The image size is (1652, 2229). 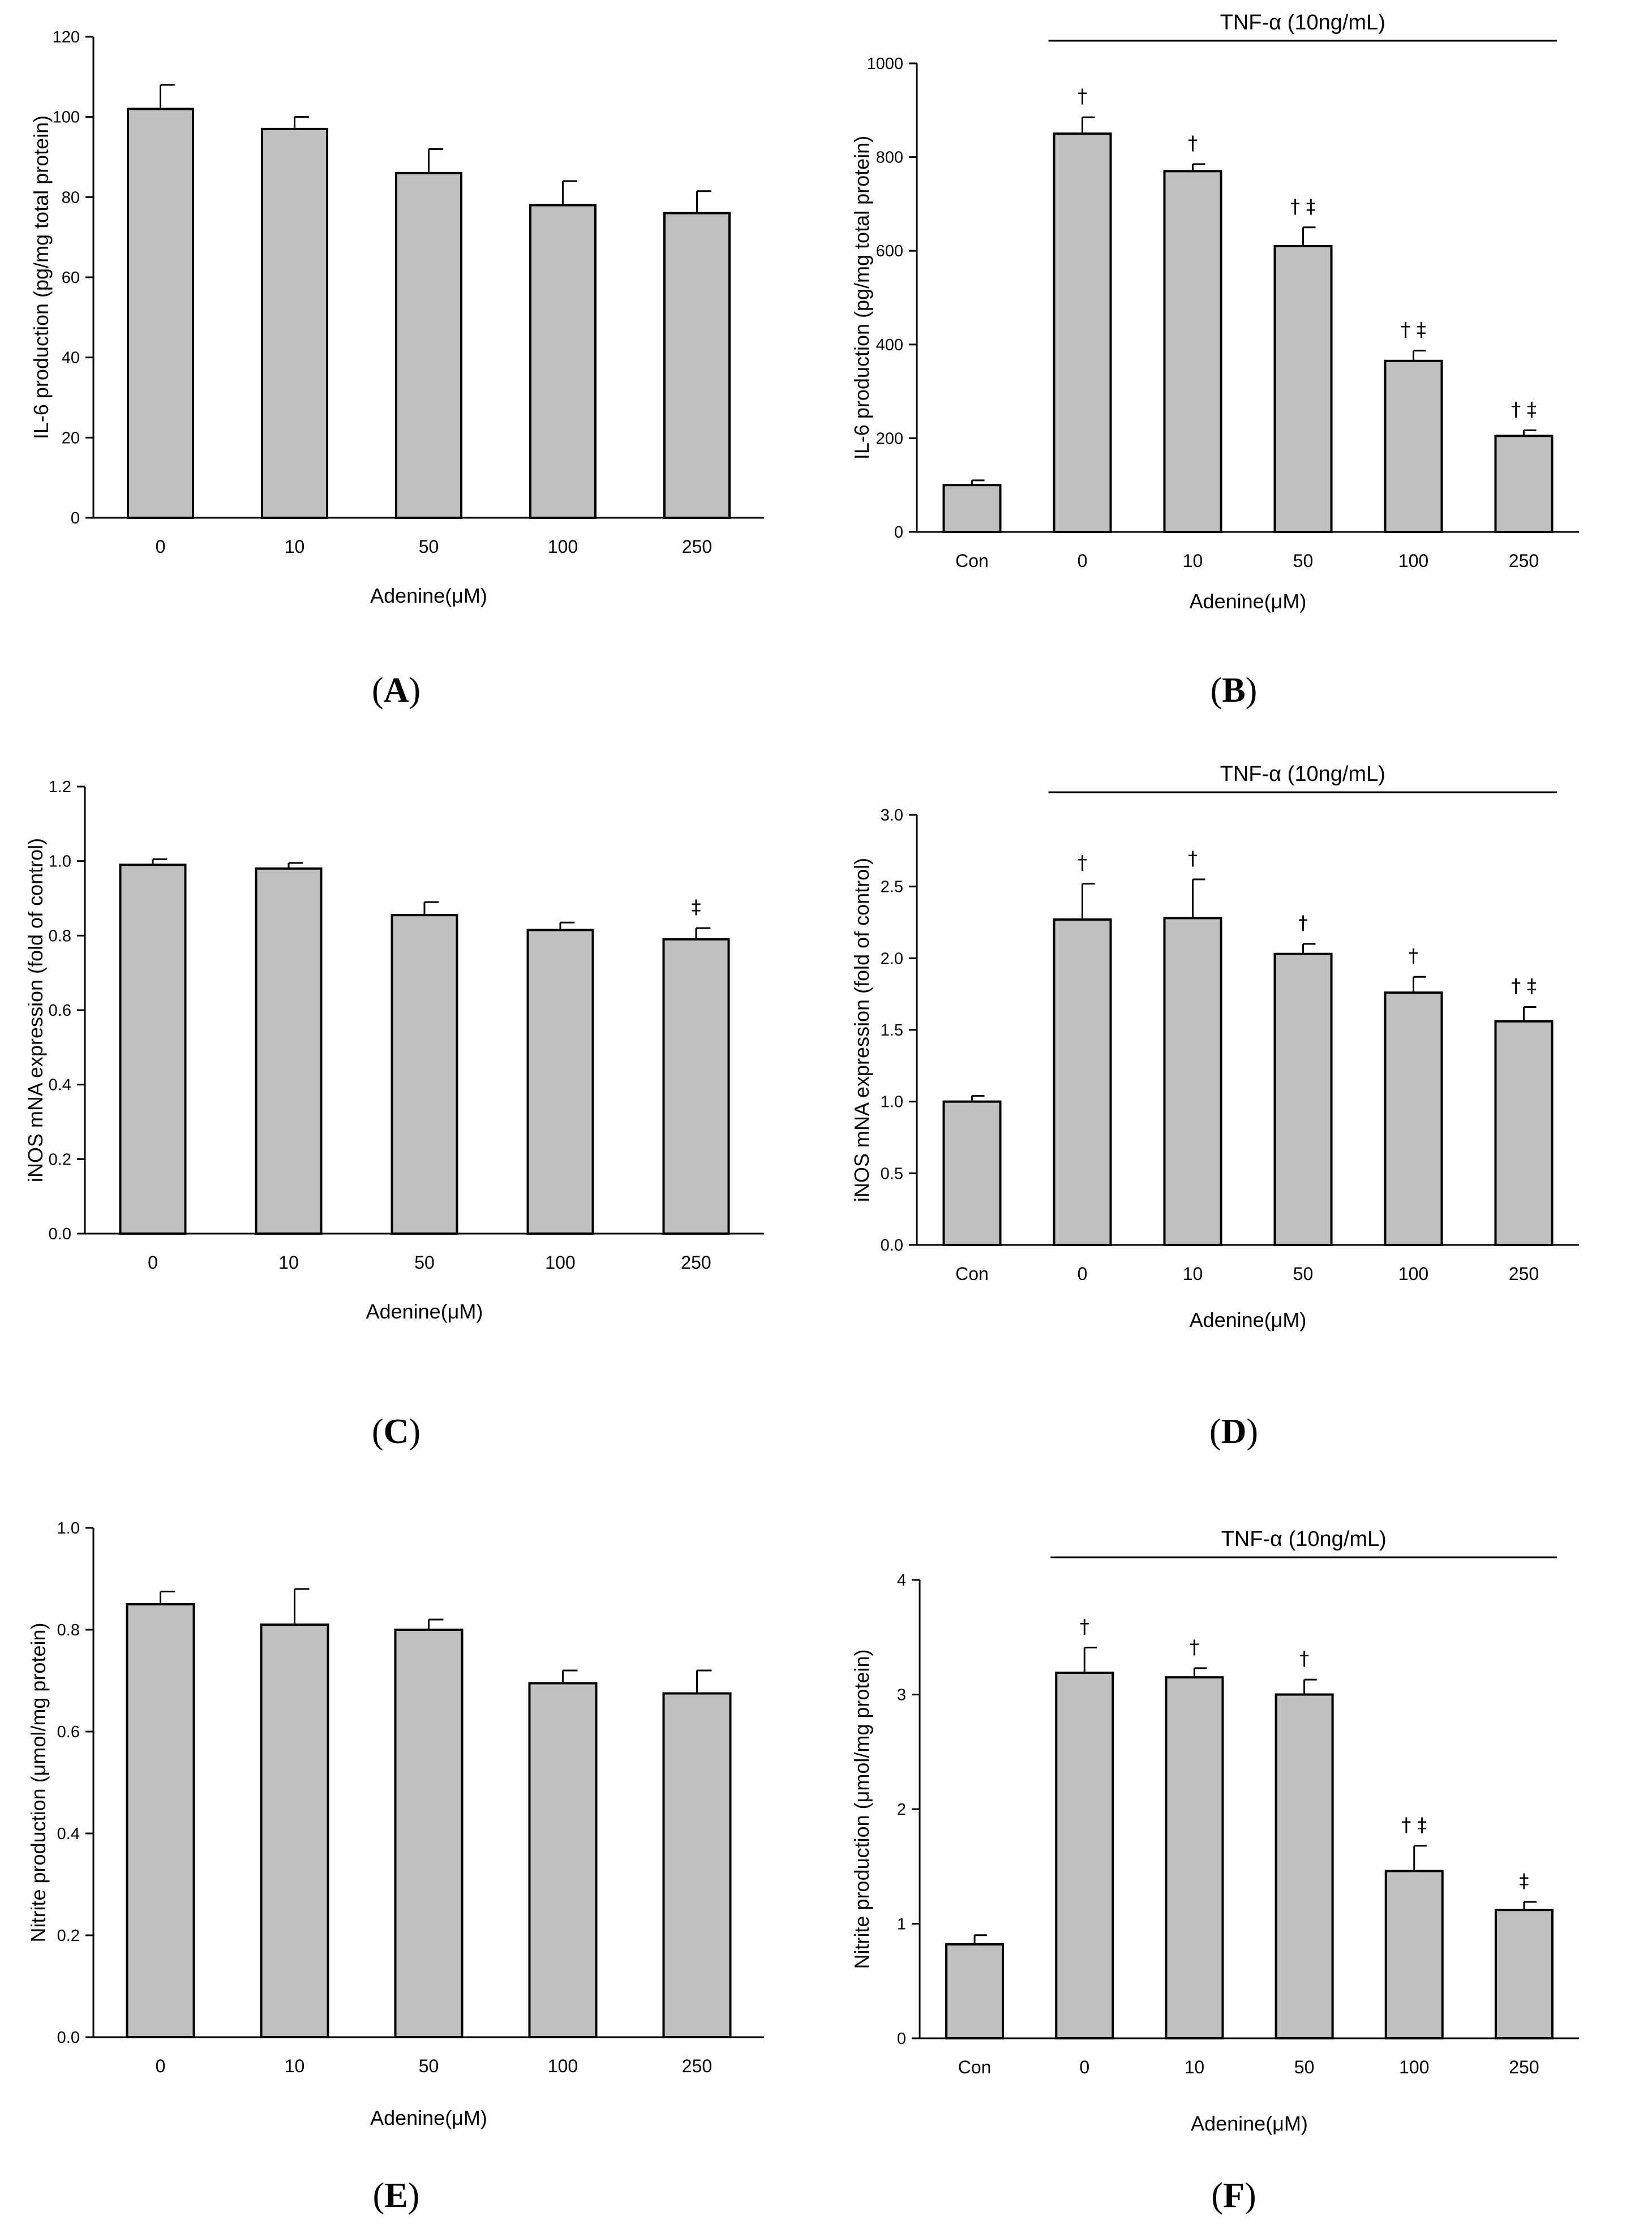 I want to click on y-tick-label: 0.2, so click(x=68, y=1936).